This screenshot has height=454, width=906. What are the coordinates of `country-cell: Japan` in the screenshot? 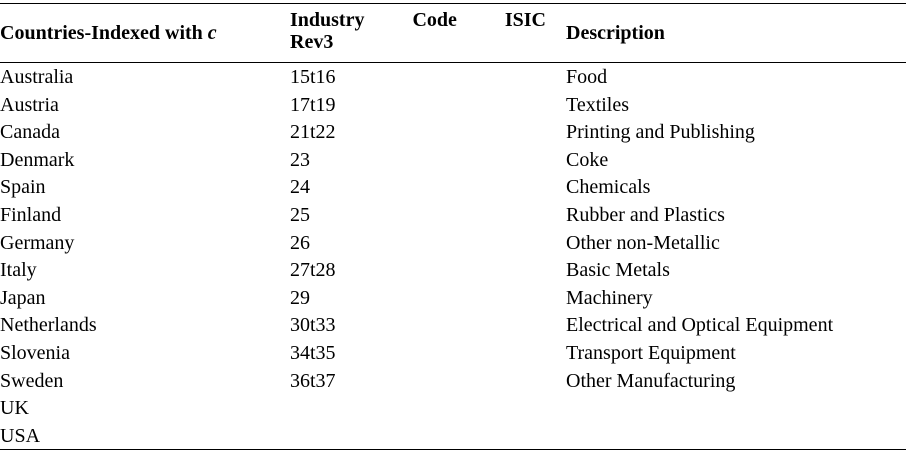 It's located at (23, 297).